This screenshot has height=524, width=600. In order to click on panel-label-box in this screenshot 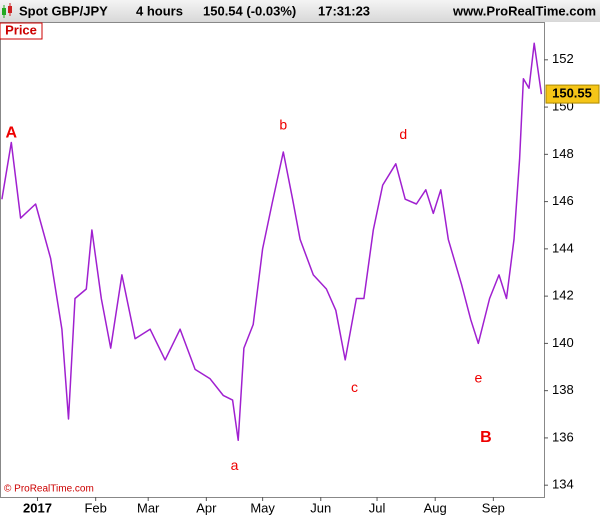, I will do `click(21, 31)`.